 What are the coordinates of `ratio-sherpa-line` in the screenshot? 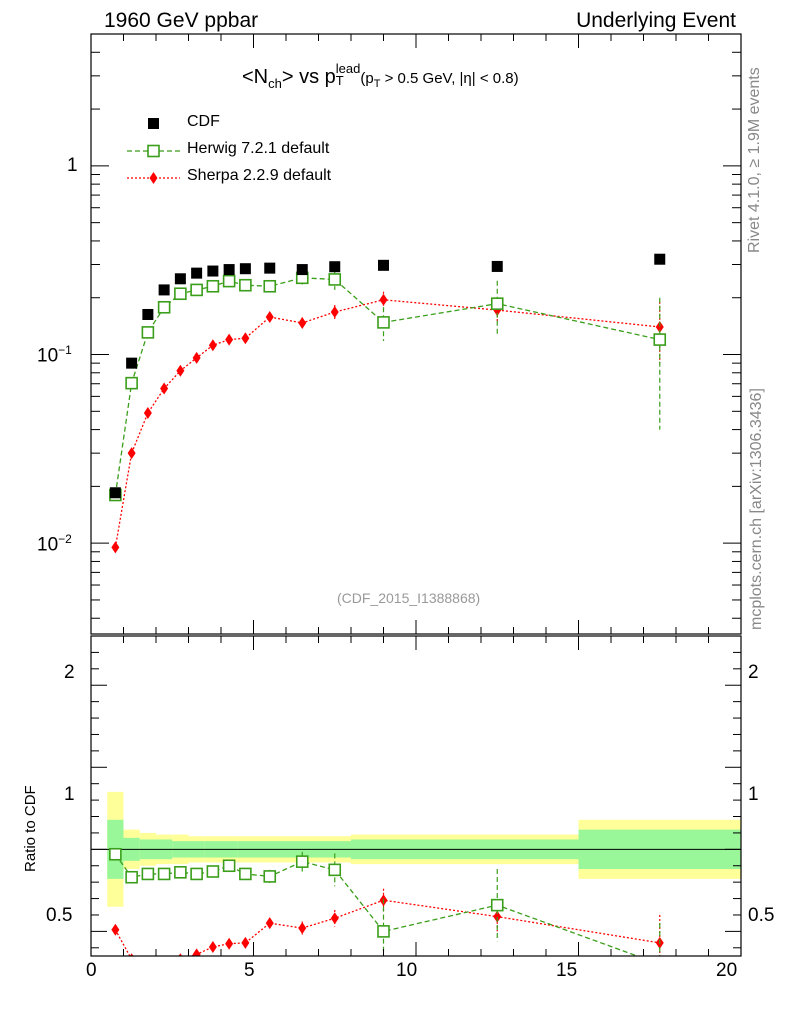 It's located at (387, 927).